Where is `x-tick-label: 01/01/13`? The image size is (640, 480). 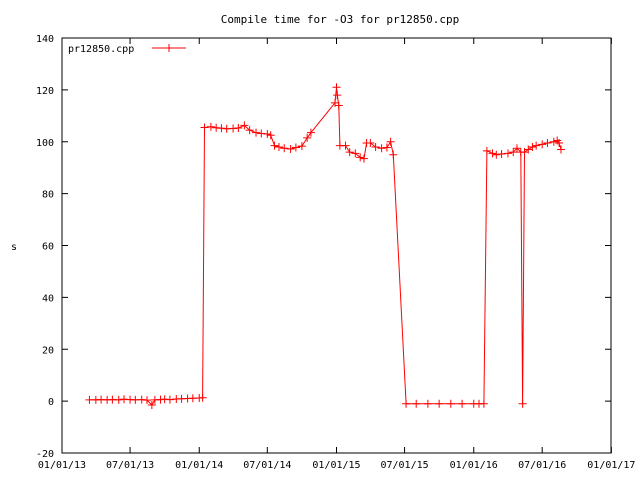
x-tick-label: 01/01/13 is located at coordinates (62, 465).